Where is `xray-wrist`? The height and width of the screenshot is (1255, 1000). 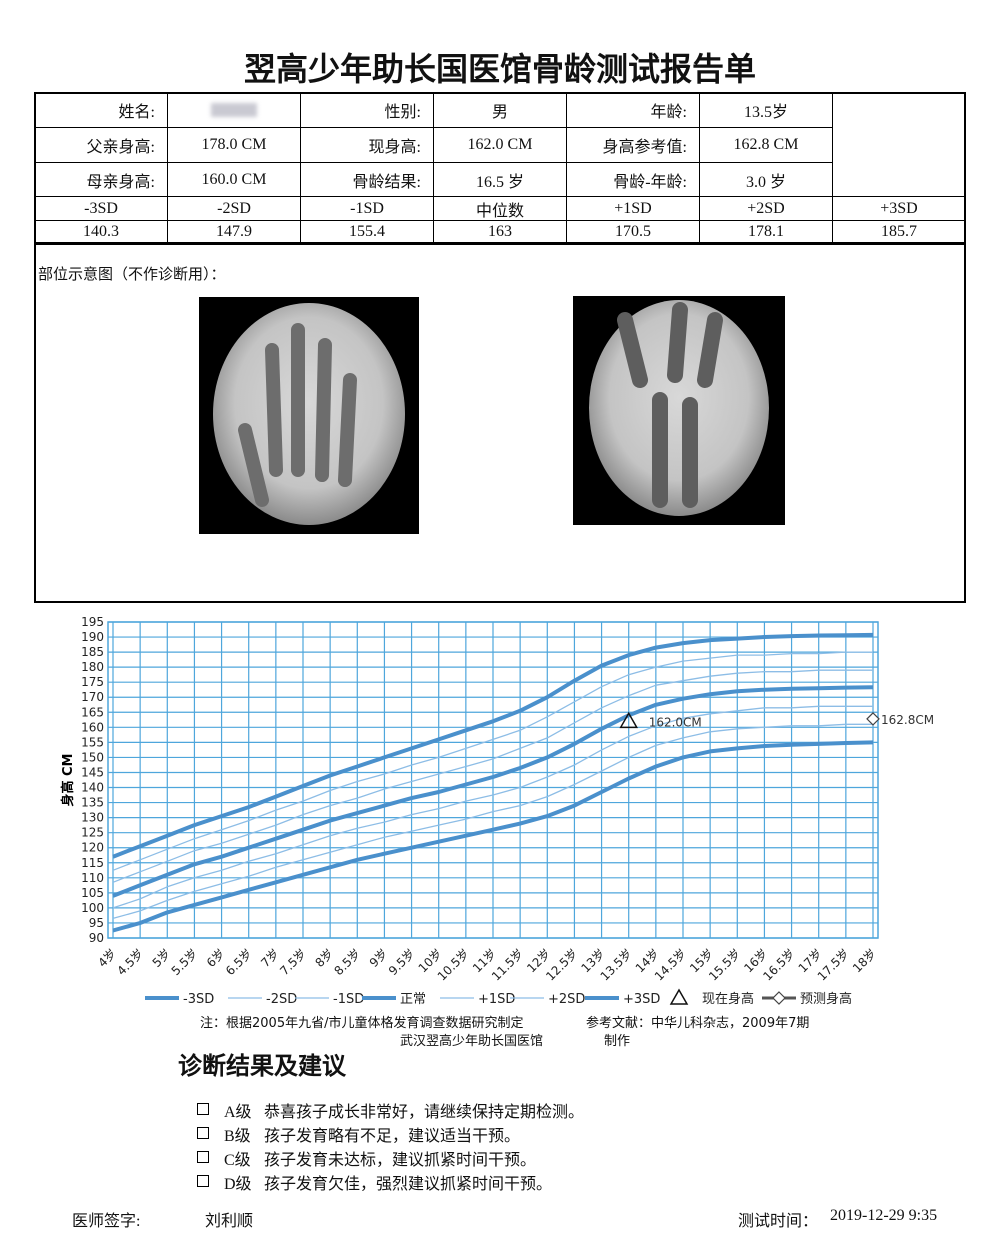
xray-wrist is located at coordinates (679, 410).